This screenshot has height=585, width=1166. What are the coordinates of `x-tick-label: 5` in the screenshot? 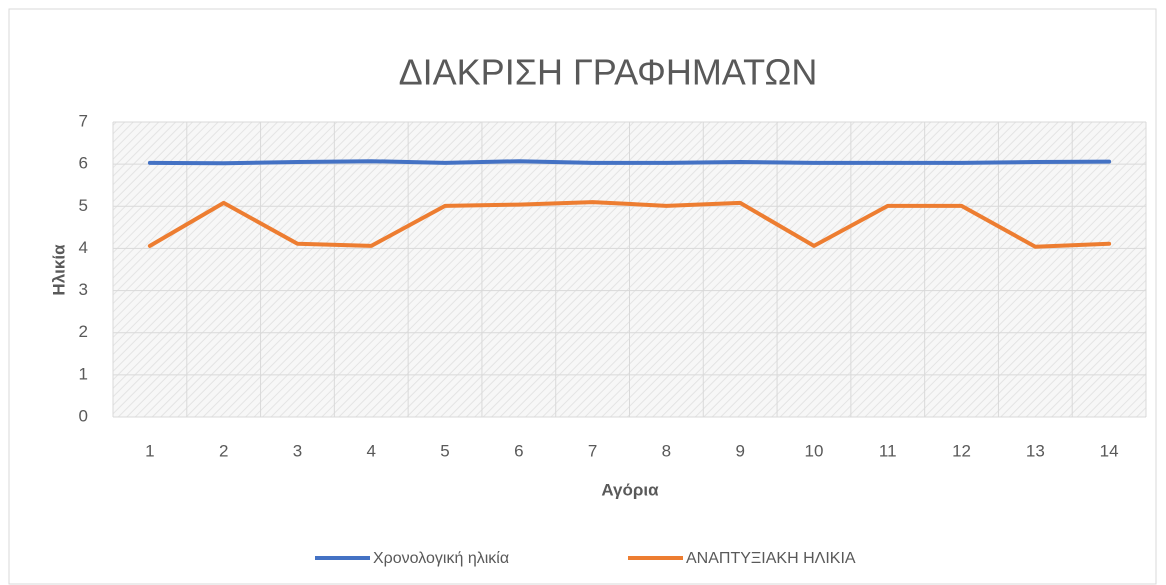 It's located at (444, 450).